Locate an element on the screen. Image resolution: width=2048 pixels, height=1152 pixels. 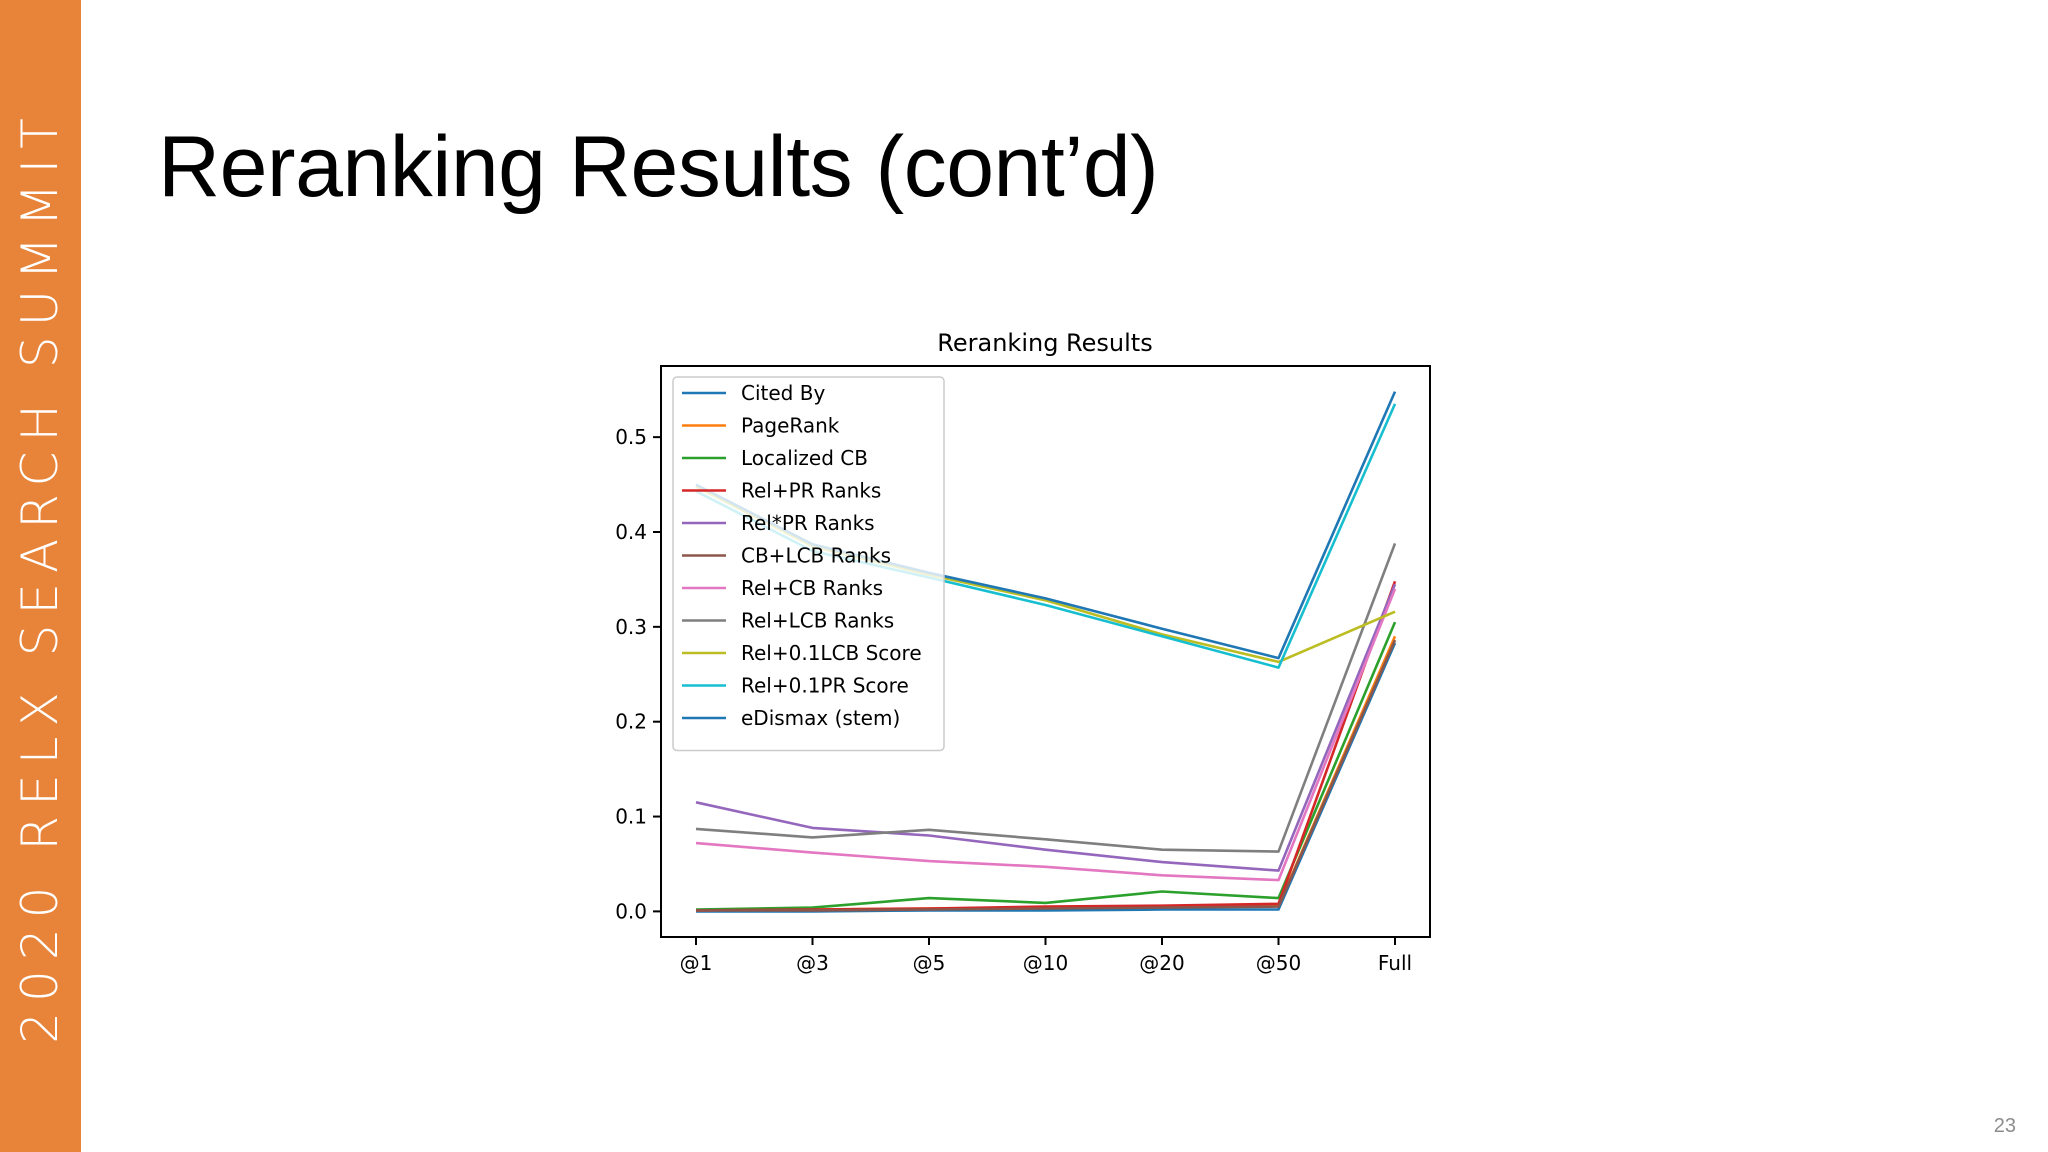
x-tick-label: @10 is located at coordinates (1045, 963).